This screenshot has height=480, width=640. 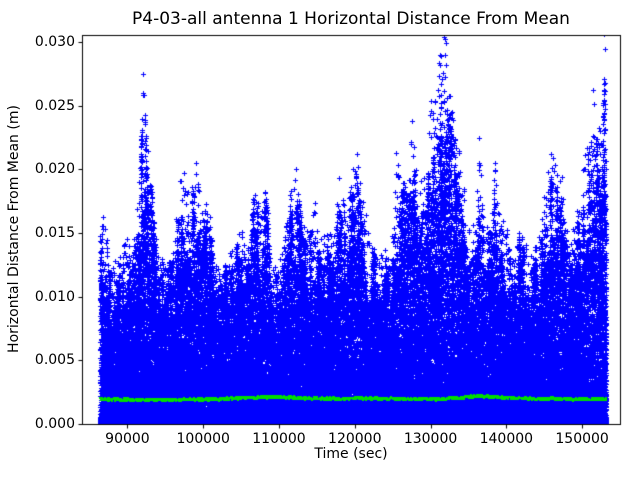 I want to click on x-tick-label: 140000, so click(x=506, y=439).